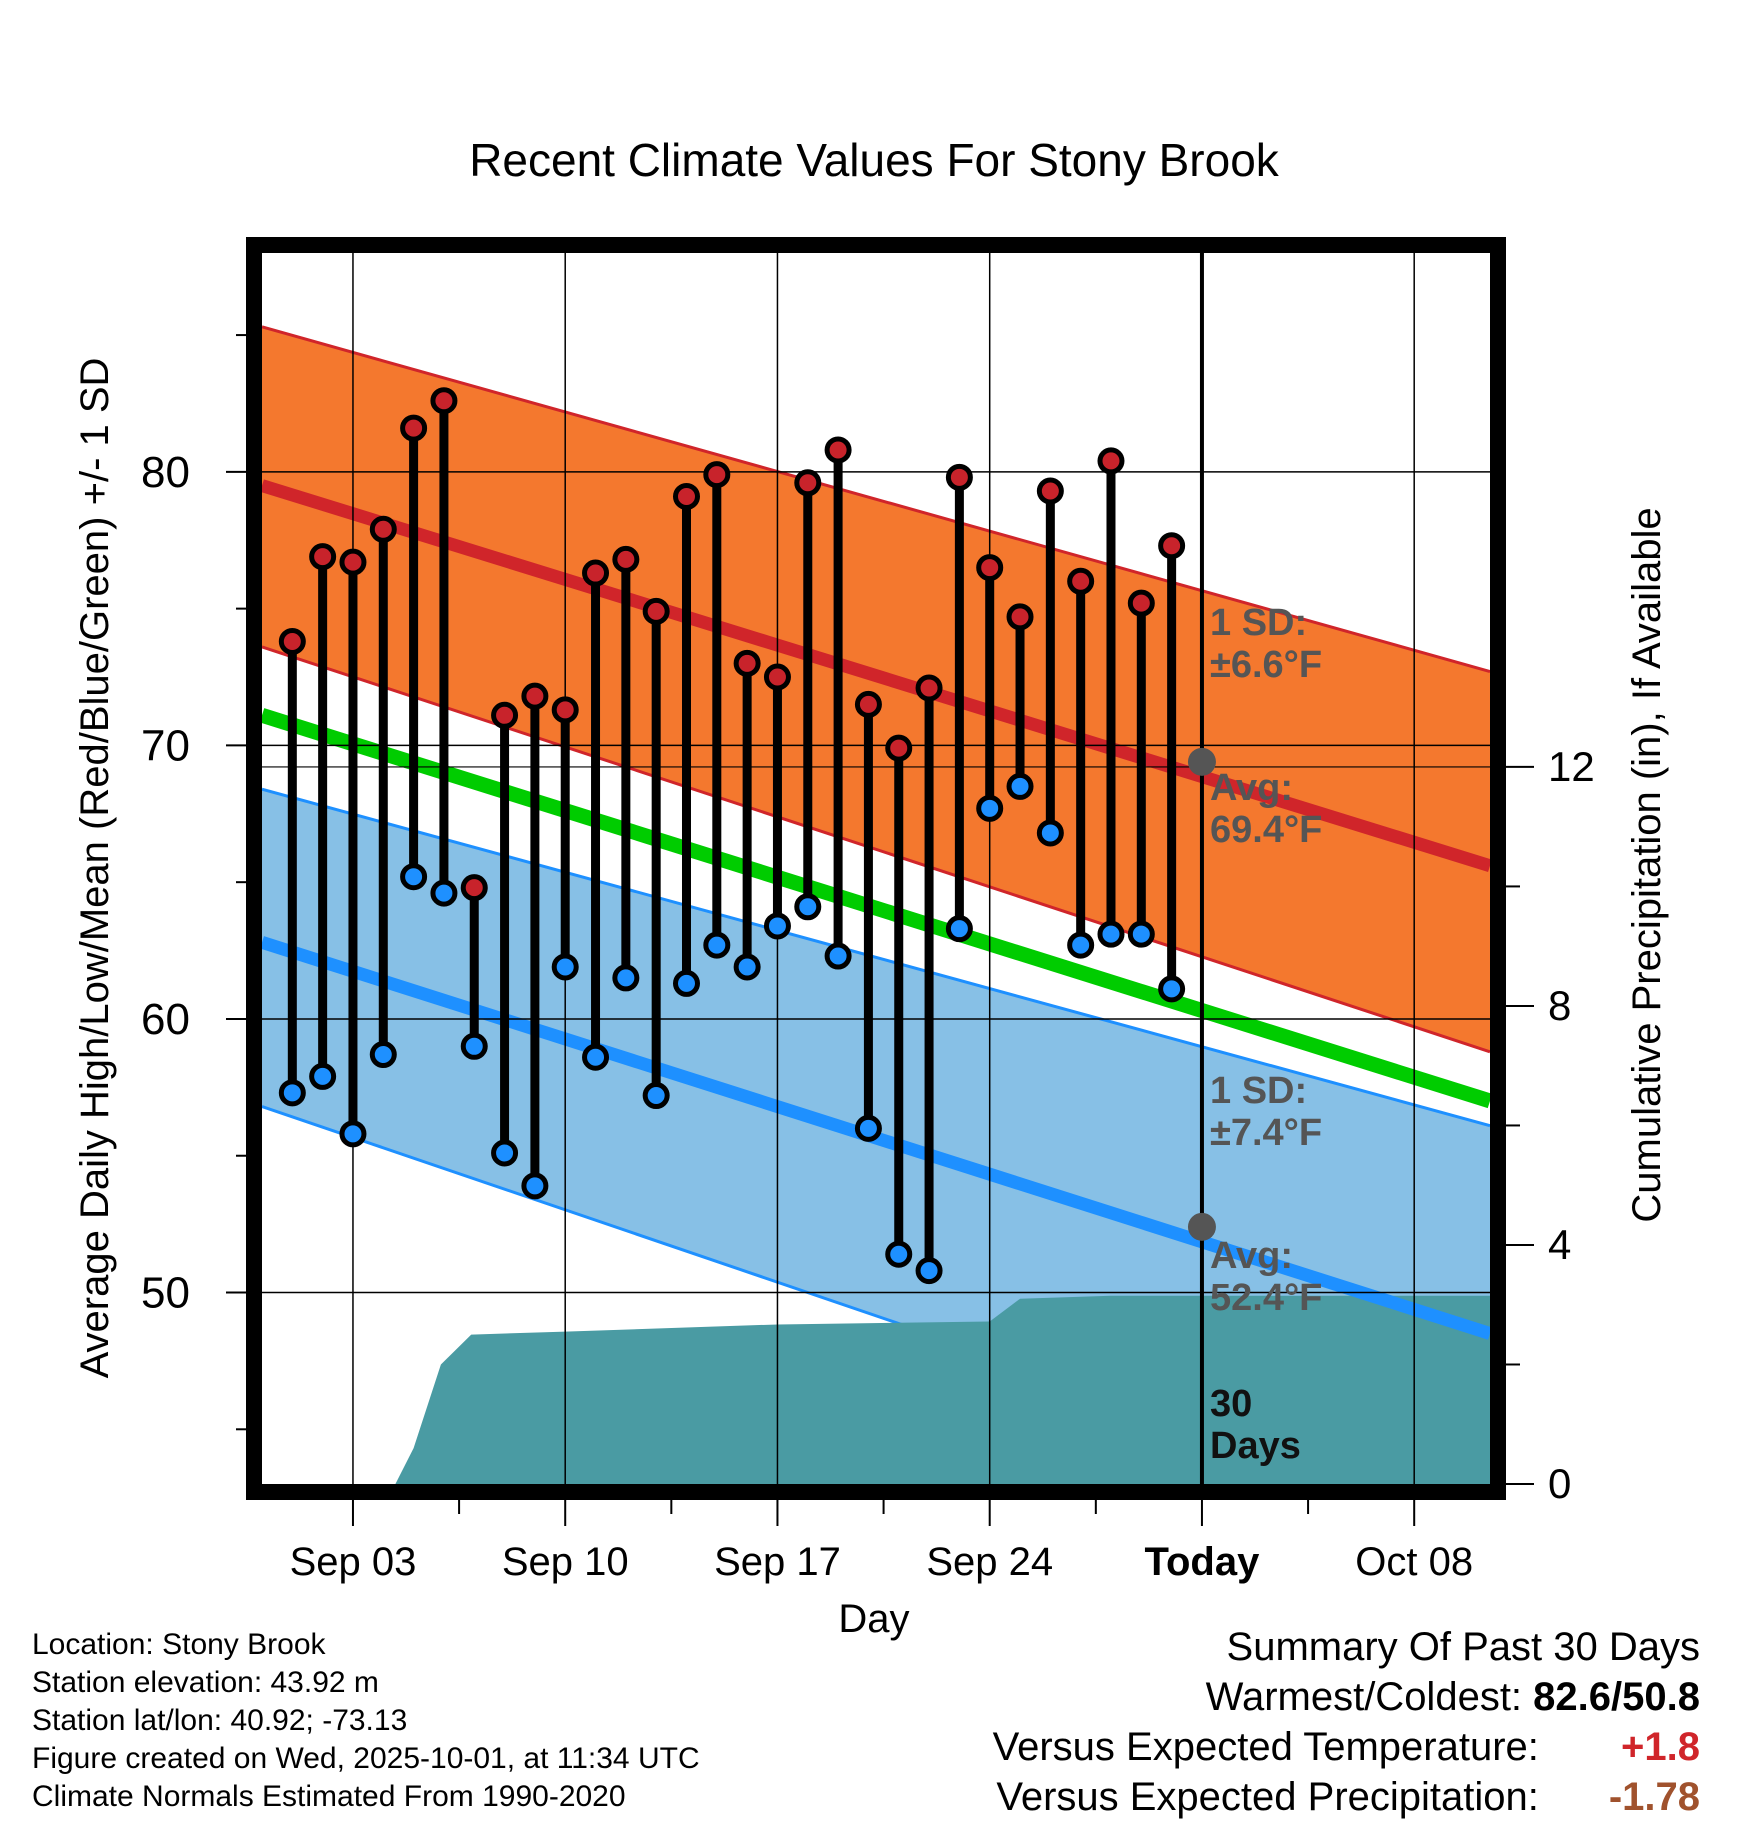 The height and width of the screenshot is (1828, 1748). I want to click on chart-title: Recent Climate Values For Stony Brook, so click(874, 160).